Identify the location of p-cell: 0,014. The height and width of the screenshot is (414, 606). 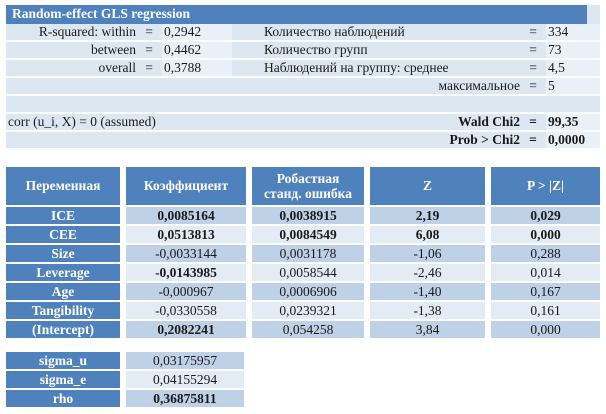
(545, 272).